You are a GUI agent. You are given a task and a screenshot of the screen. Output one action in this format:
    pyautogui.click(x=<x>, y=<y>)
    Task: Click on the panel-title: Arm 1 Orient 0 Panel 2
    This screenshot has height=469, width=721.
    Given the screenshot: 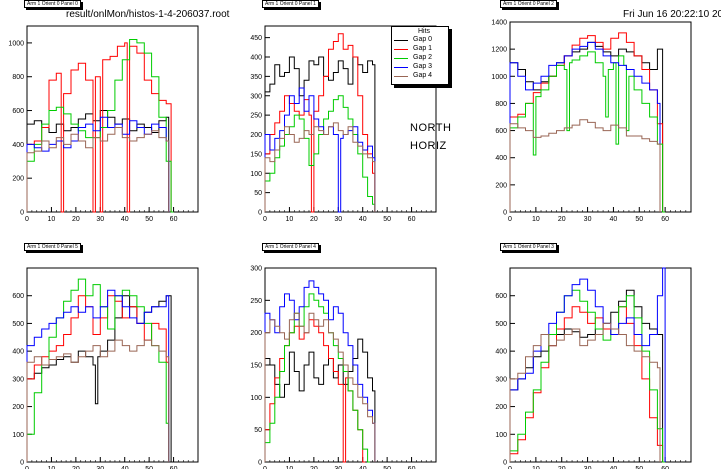 What is the action you would take?
    pyautogui.click(x=528, y=4)
    